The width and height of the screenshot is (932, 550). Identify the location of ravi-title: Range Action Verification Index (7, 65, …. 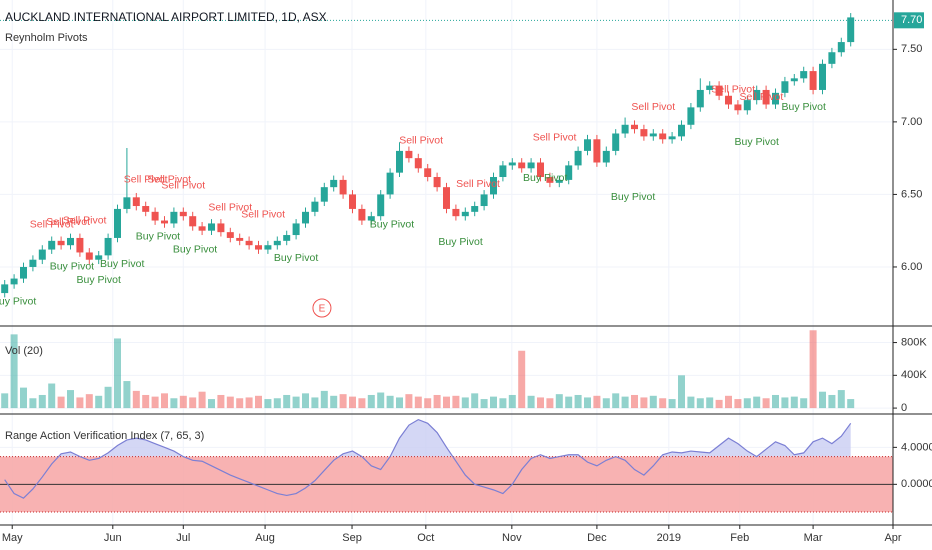
(104, 436).